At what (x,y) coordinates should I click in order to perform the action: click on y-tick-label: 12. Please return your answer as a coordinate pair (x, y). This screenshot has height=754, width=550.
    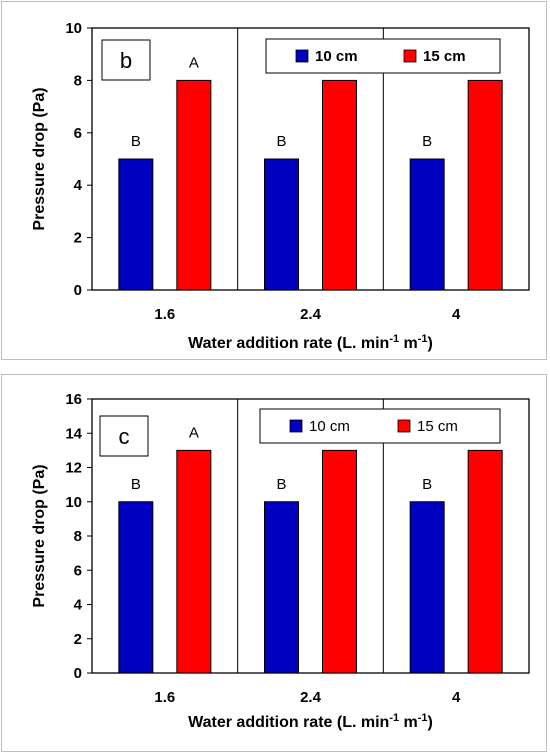
    Looking at the image, I should click on (73, 468).